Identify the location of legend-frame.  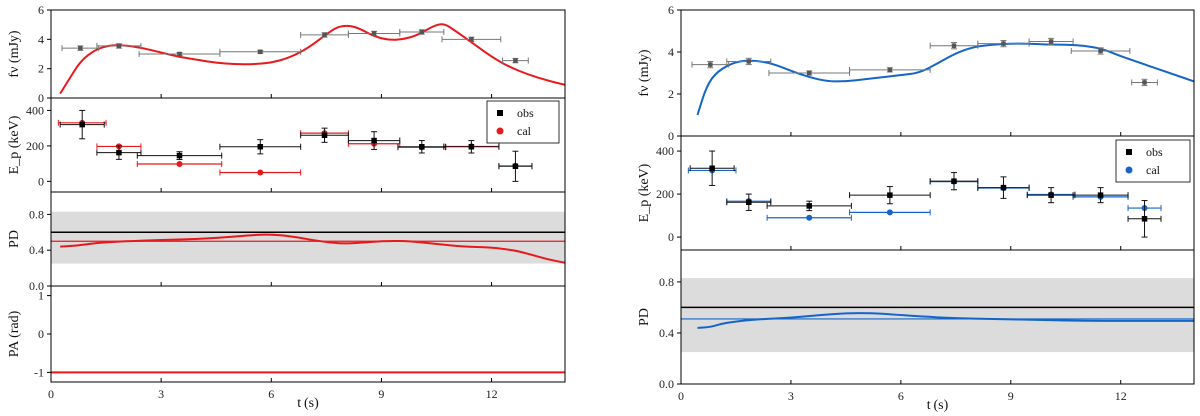
(523, 122).